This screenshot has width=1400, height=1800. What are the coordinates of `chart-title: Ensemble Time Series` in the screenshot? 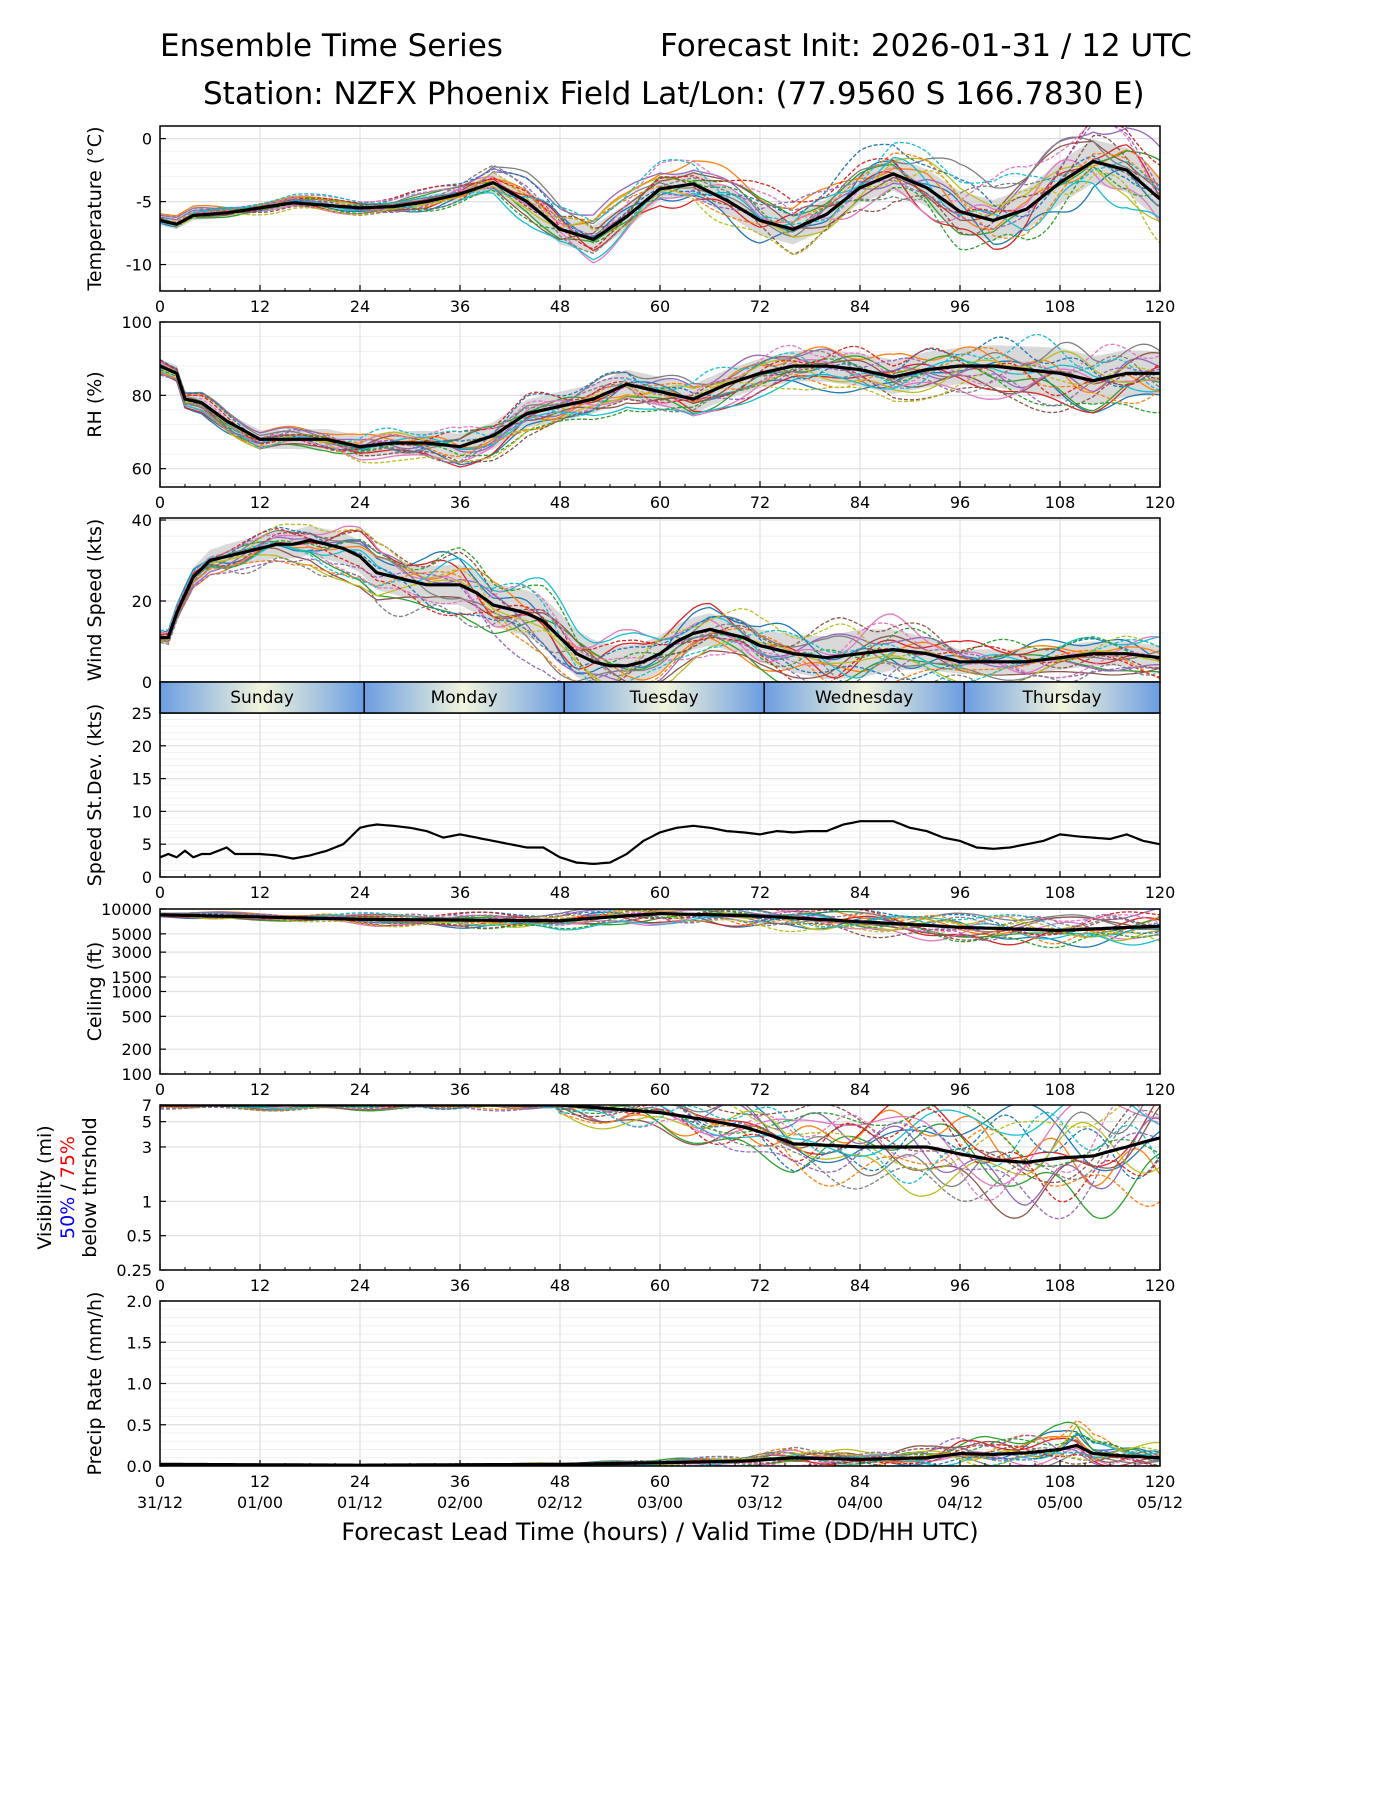 It's located at (331, 46).